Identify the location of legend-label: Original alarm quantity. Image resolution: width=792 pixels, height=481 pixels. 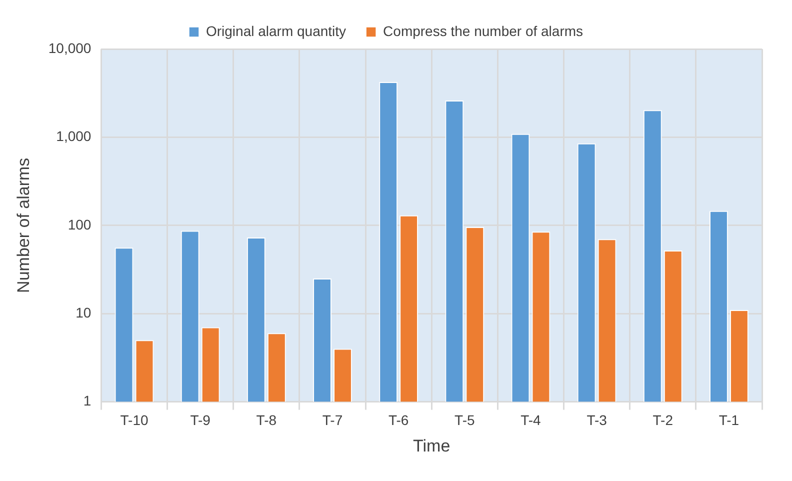
(276, 30).